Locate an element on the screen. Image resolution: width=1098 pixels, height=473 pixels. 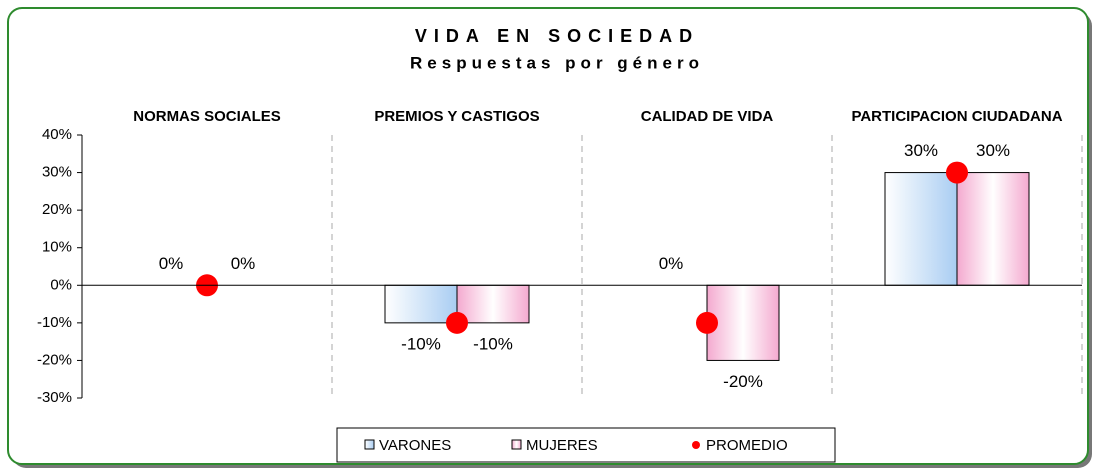
chart-title: VIDA EN SOCIEDAD is located at coordinates (557, 36).